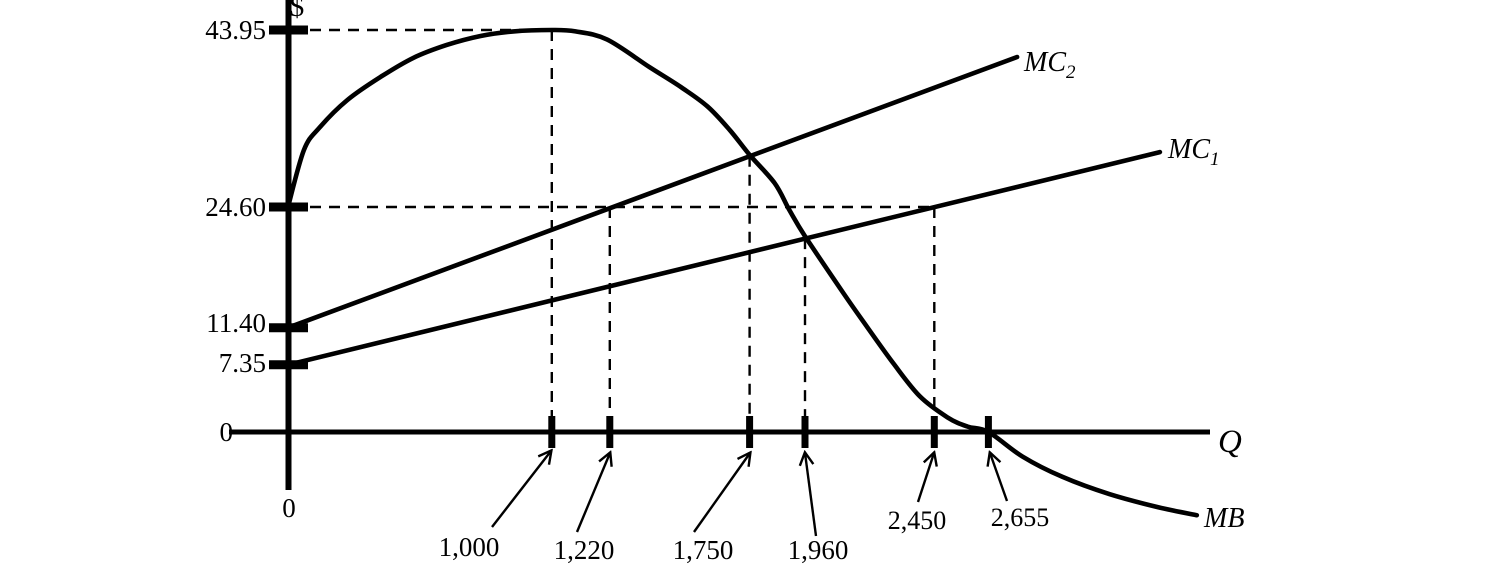  I want to click on x-tick-label-1750: 1,750, so click(703, 550).